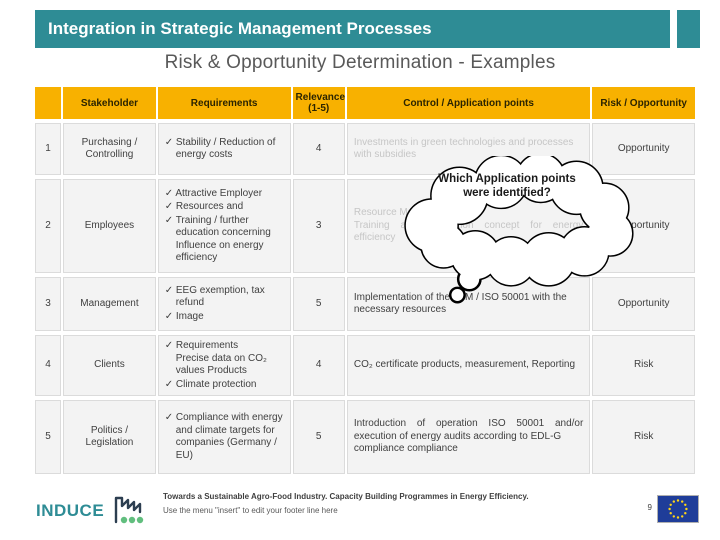 Image resolution: width=720 pixels, height=540 pixels. I want to click on stakeholder-cell: Politics / Legislation, so click(109, 437).